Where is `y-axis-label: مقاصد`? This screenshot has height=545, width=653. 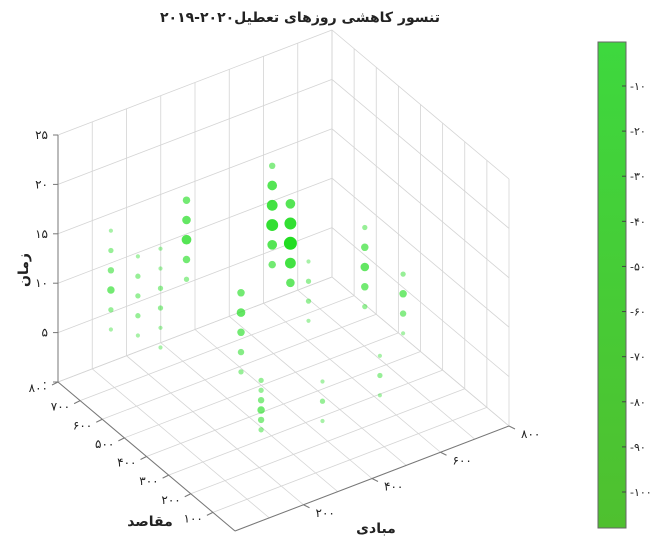 y-axis-label: مقاصد is located at coordinates (150, 522).